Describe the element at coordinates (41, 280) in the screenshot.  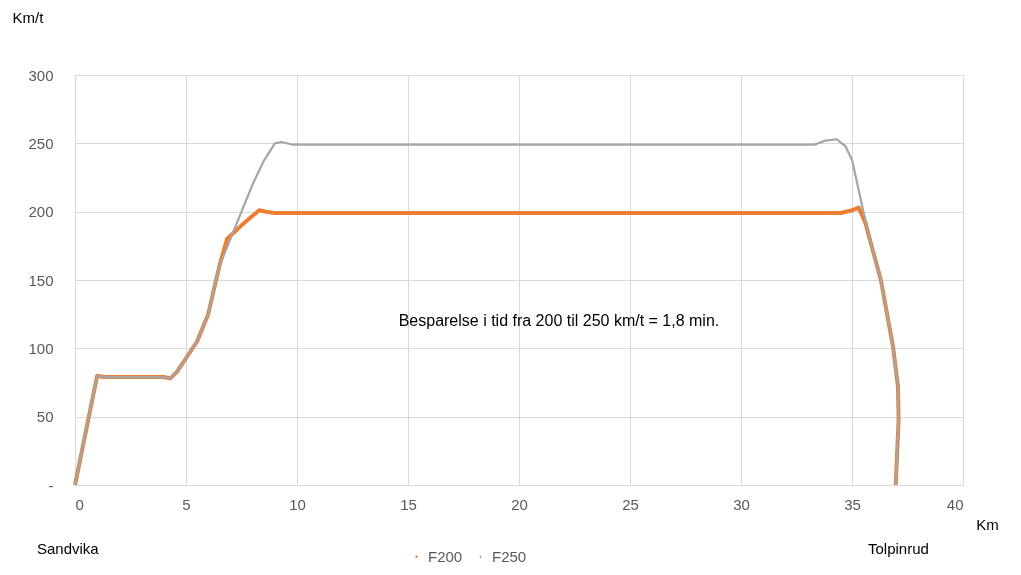
I see `y-tick-label: 150` at that location.